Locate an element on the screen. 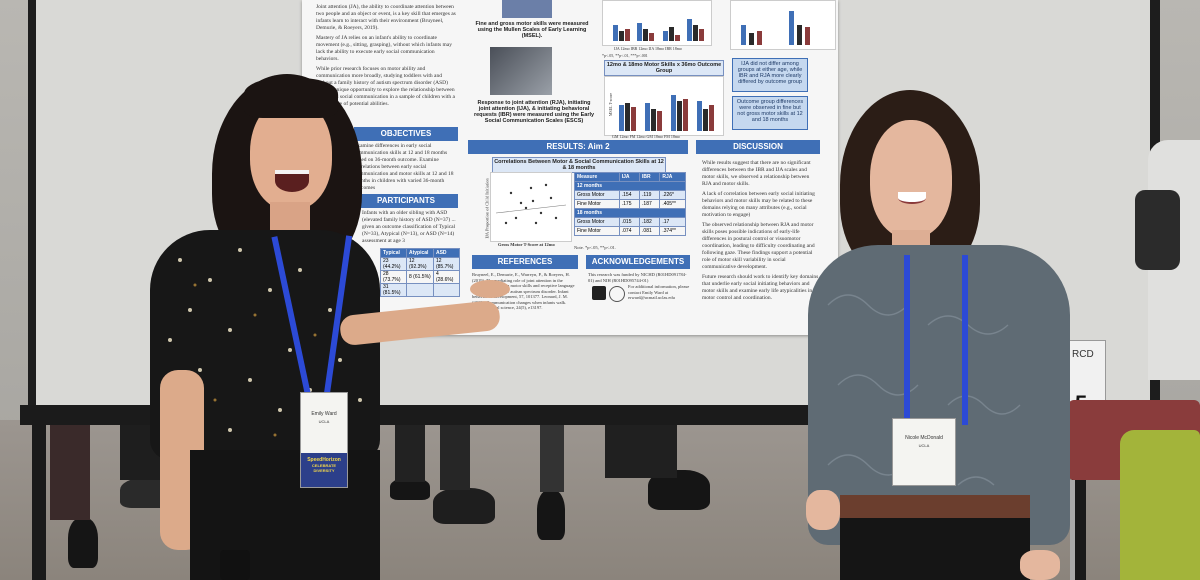 Image resolution: width=1200 pixels, height=580 pixels. badge-affiliation: UCLA is located at coordinates (324, 421).